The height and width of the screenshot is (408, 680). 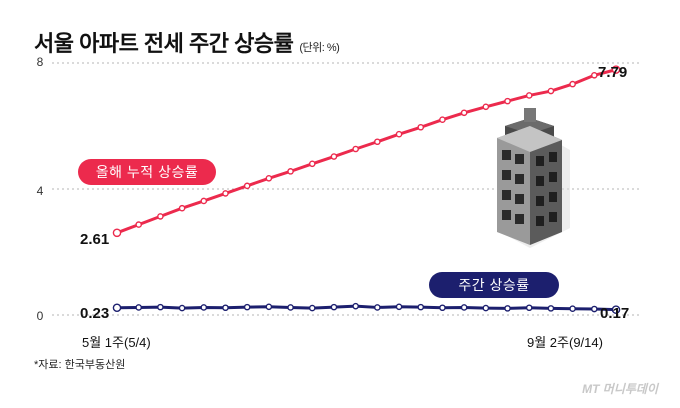 What do you see at coordinates (116, 342) in the screenshot?
I see `x-start-label: 5월 1주(5/4)` at bounding box center [116, 342].